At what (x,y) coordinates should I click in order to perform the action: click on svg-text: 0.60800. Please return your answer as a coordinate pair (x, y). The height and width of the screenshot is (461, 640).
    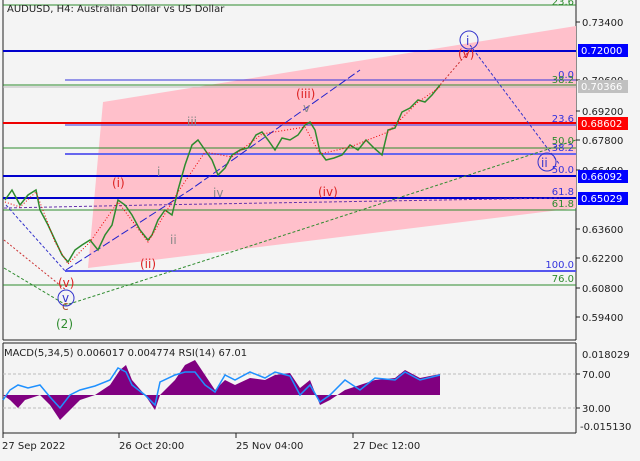
    Looking at the image, I should click on (602, 289).